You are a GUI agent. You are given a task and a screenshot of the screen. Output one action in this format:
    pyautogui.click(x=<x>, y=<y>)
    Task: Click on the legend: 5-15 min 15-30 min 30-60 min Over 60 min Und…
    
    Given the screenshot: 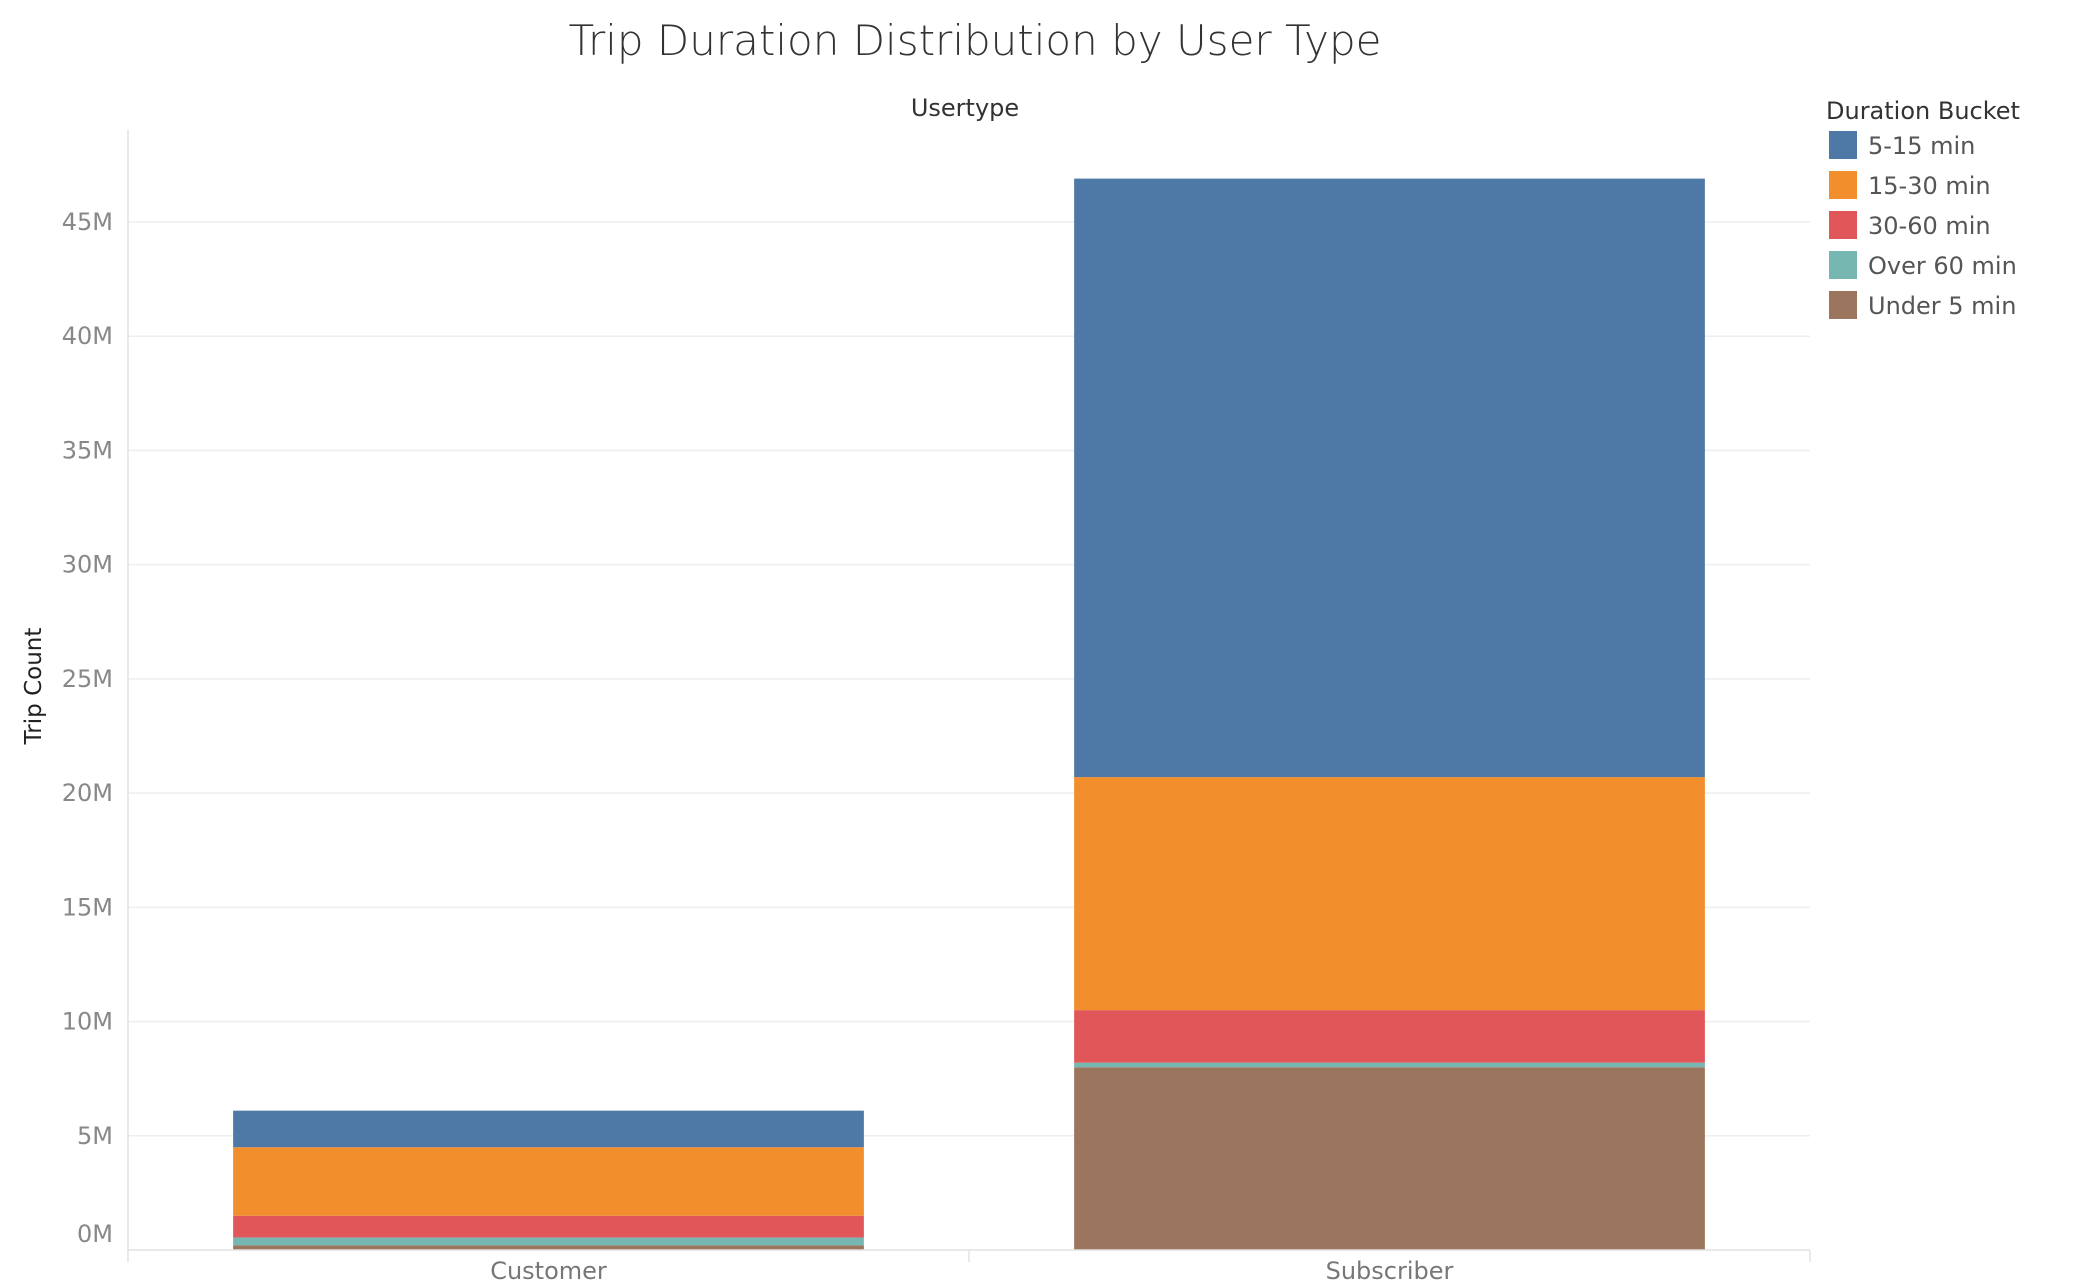 What is the action you would take?
    pyautogui.click(x=1923, y=225)
    